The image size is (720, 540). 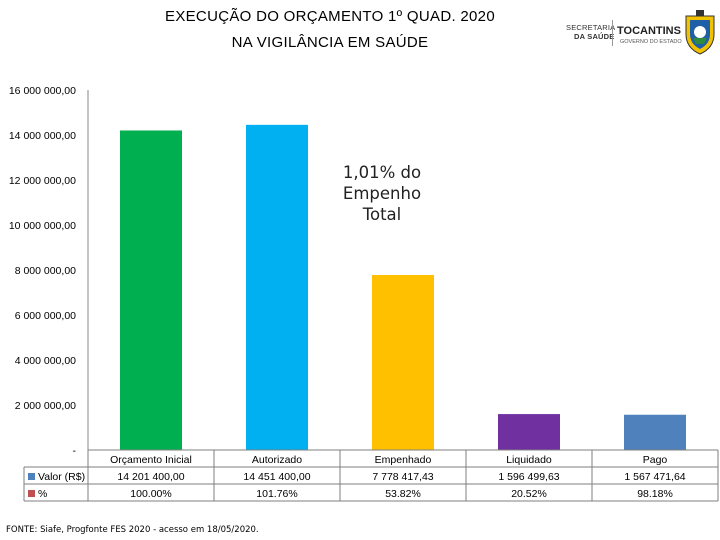 I want to click on table-cell: 20.52%, so click(x=529, y=494).